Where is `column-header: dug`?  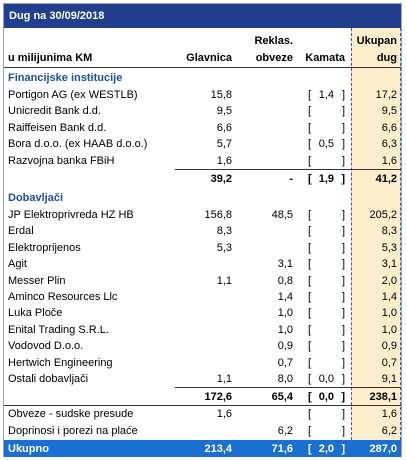 column-header: dug is located at coordinates (386, 58).